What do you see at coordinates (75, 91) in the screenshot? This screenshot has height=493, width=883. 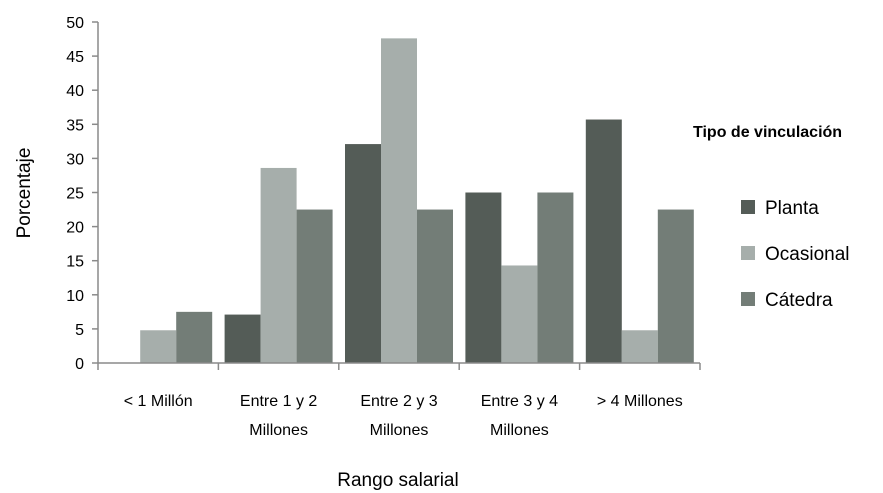 I see `y-tick-label: 40` at bounding box center [75, 91].